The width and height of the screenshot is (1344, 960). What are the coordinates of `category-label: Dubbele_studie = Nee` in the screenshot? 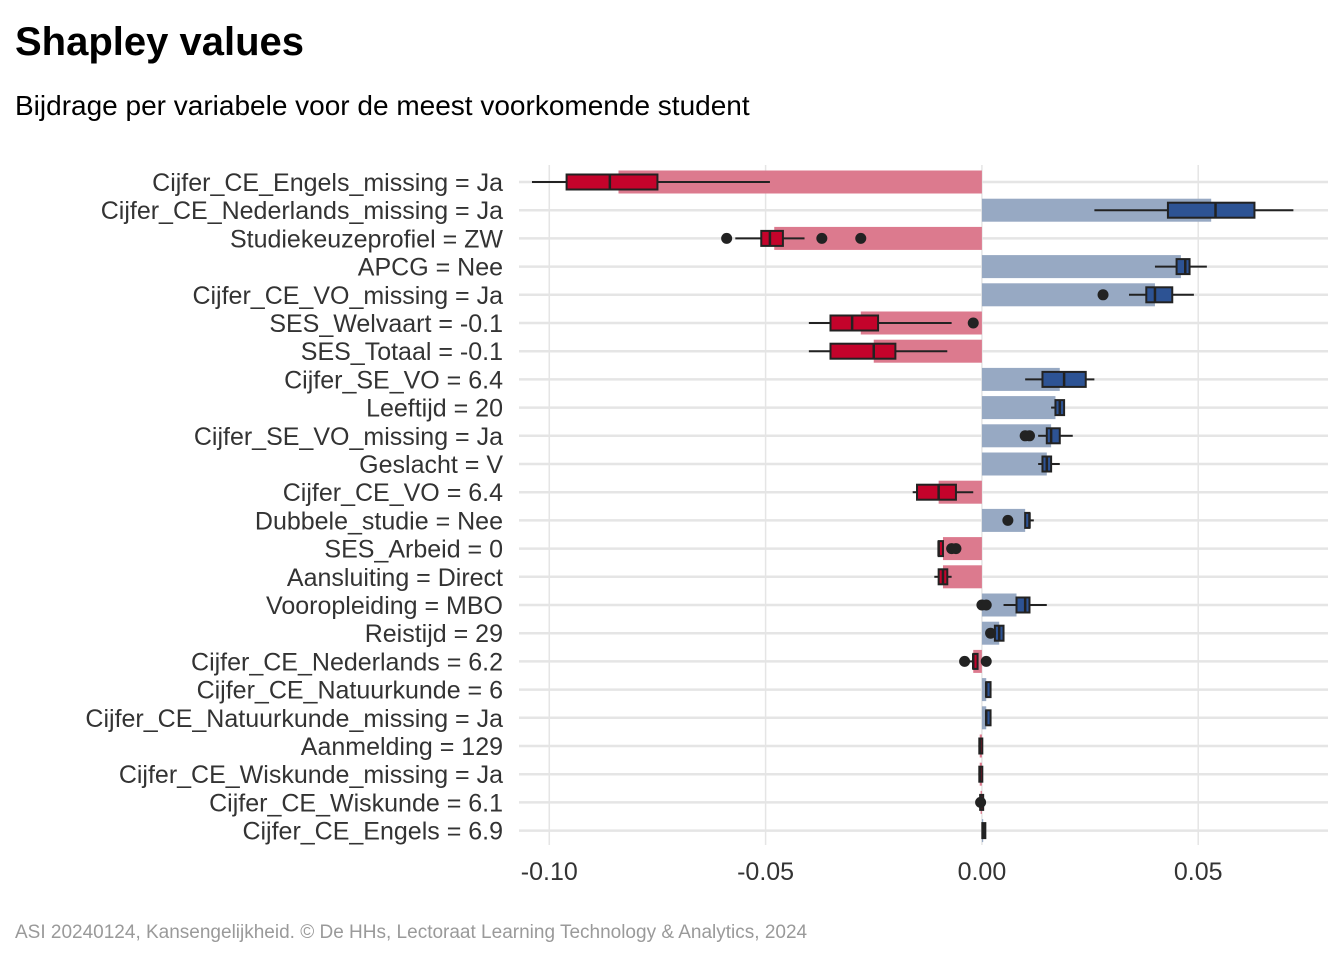 It's located at (379, 521).